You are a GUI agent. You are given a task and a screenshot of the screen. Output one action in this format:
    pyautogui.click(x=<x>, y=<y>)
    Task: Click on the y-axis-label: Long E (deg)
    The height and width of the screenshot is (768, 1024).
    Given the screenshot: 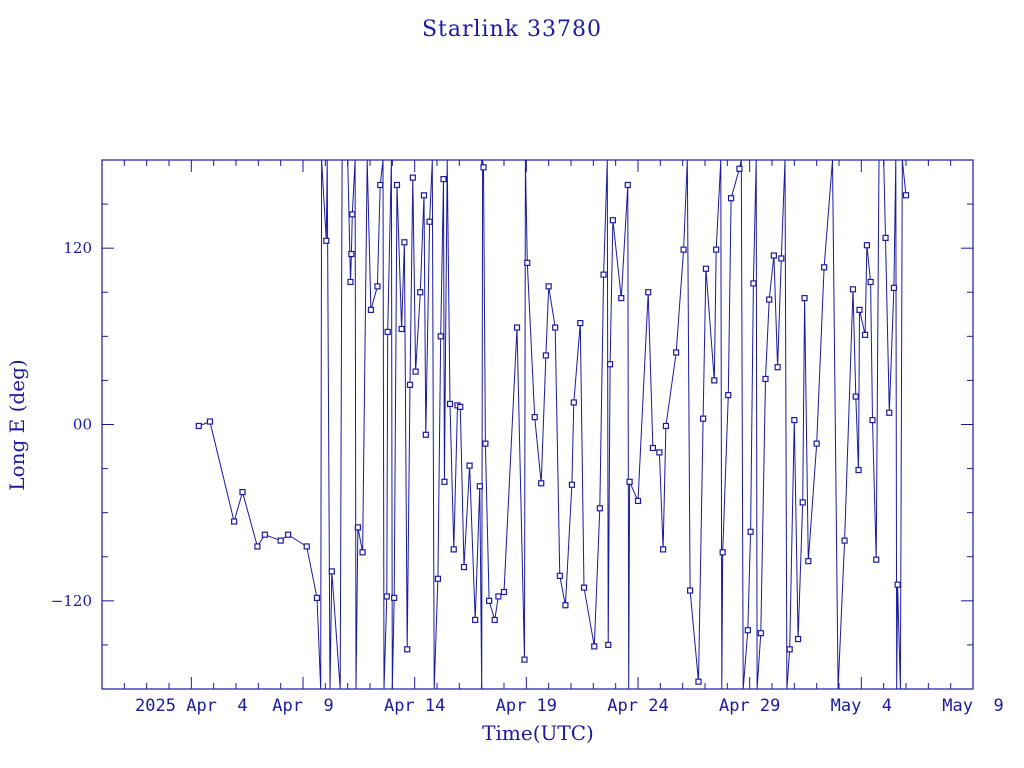 What is the action you would take?
    pyautogui.click(x=17, y=424)
    